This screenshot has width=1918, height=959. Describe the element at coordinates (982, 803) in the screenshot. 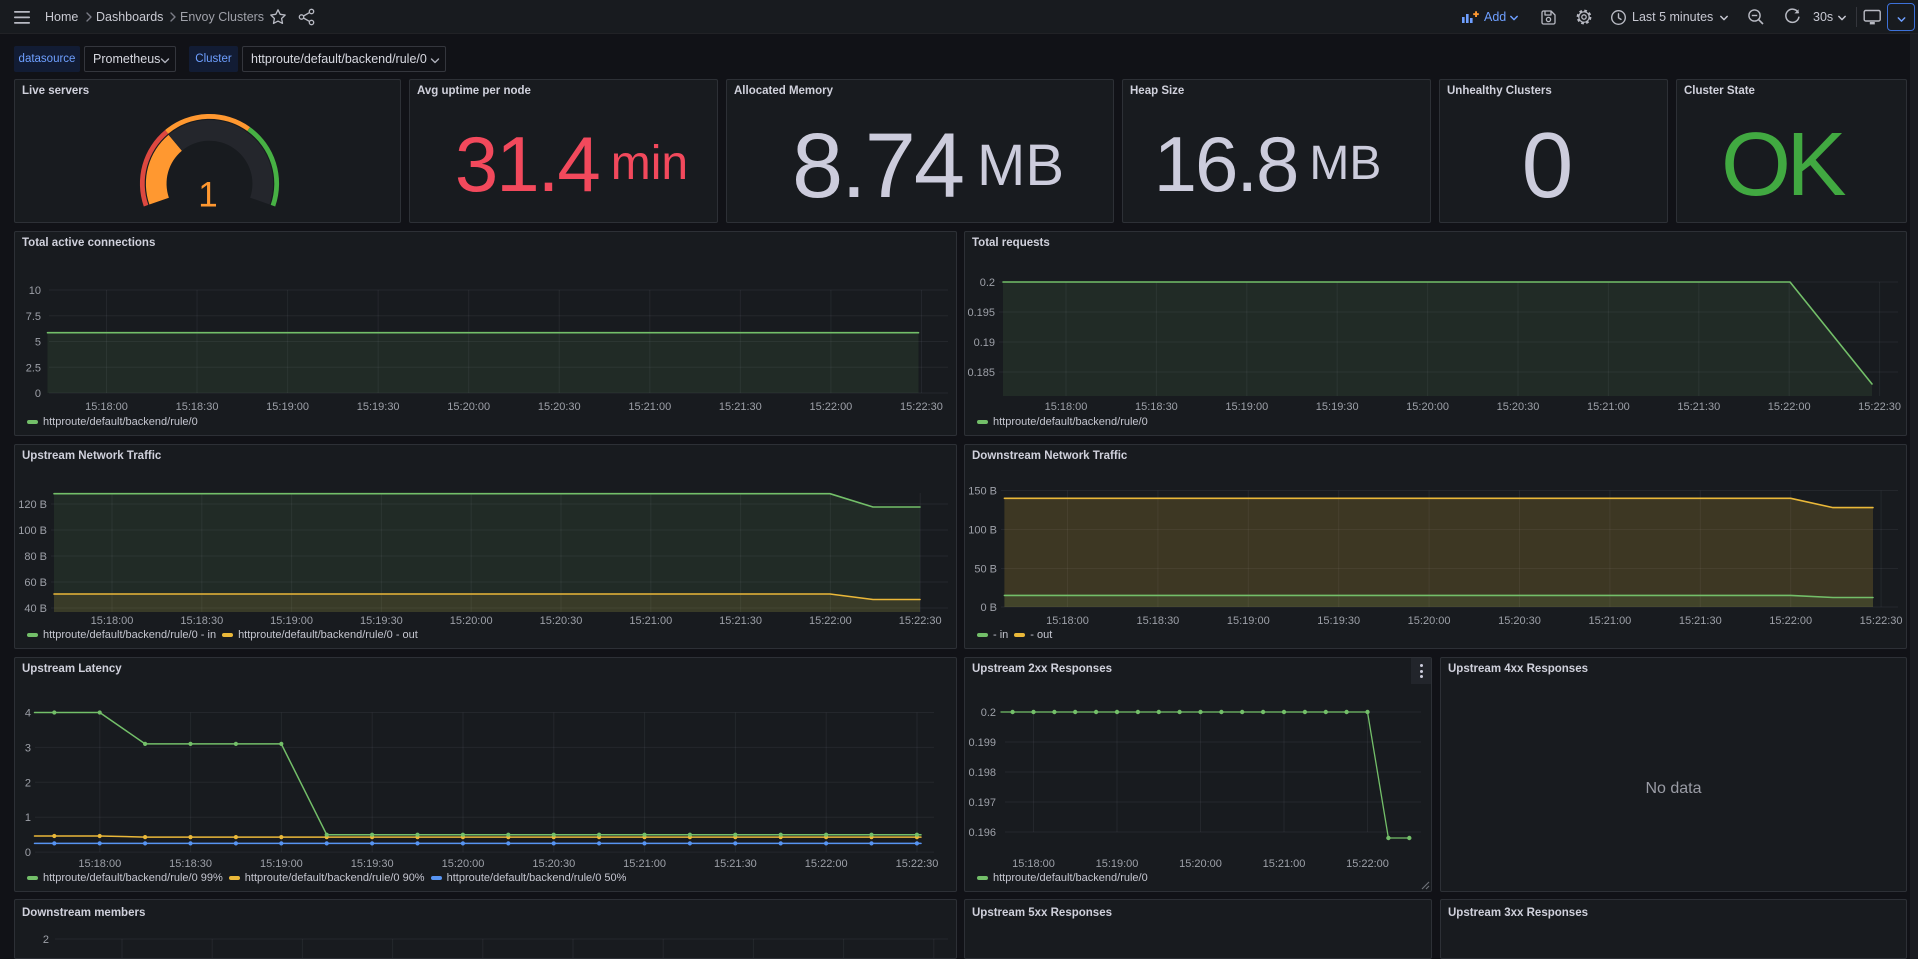

I see `svg-text: 0.197` at that location.